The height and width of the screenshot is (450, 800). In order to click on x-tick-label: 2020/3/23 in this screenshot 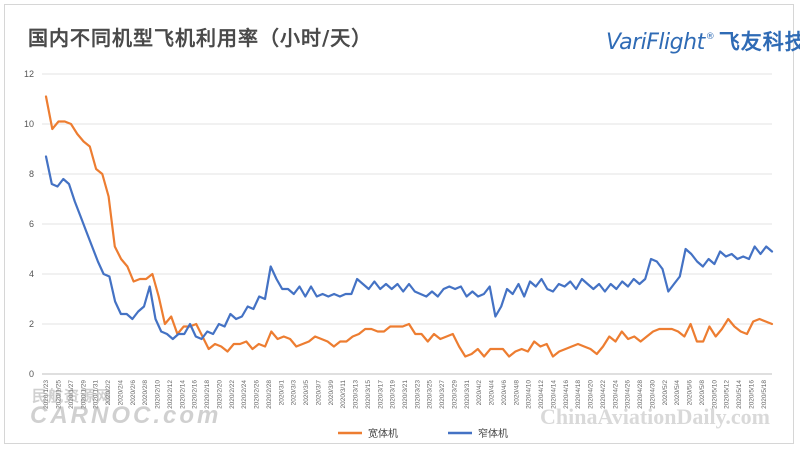, I will do `click(417, 394)`.